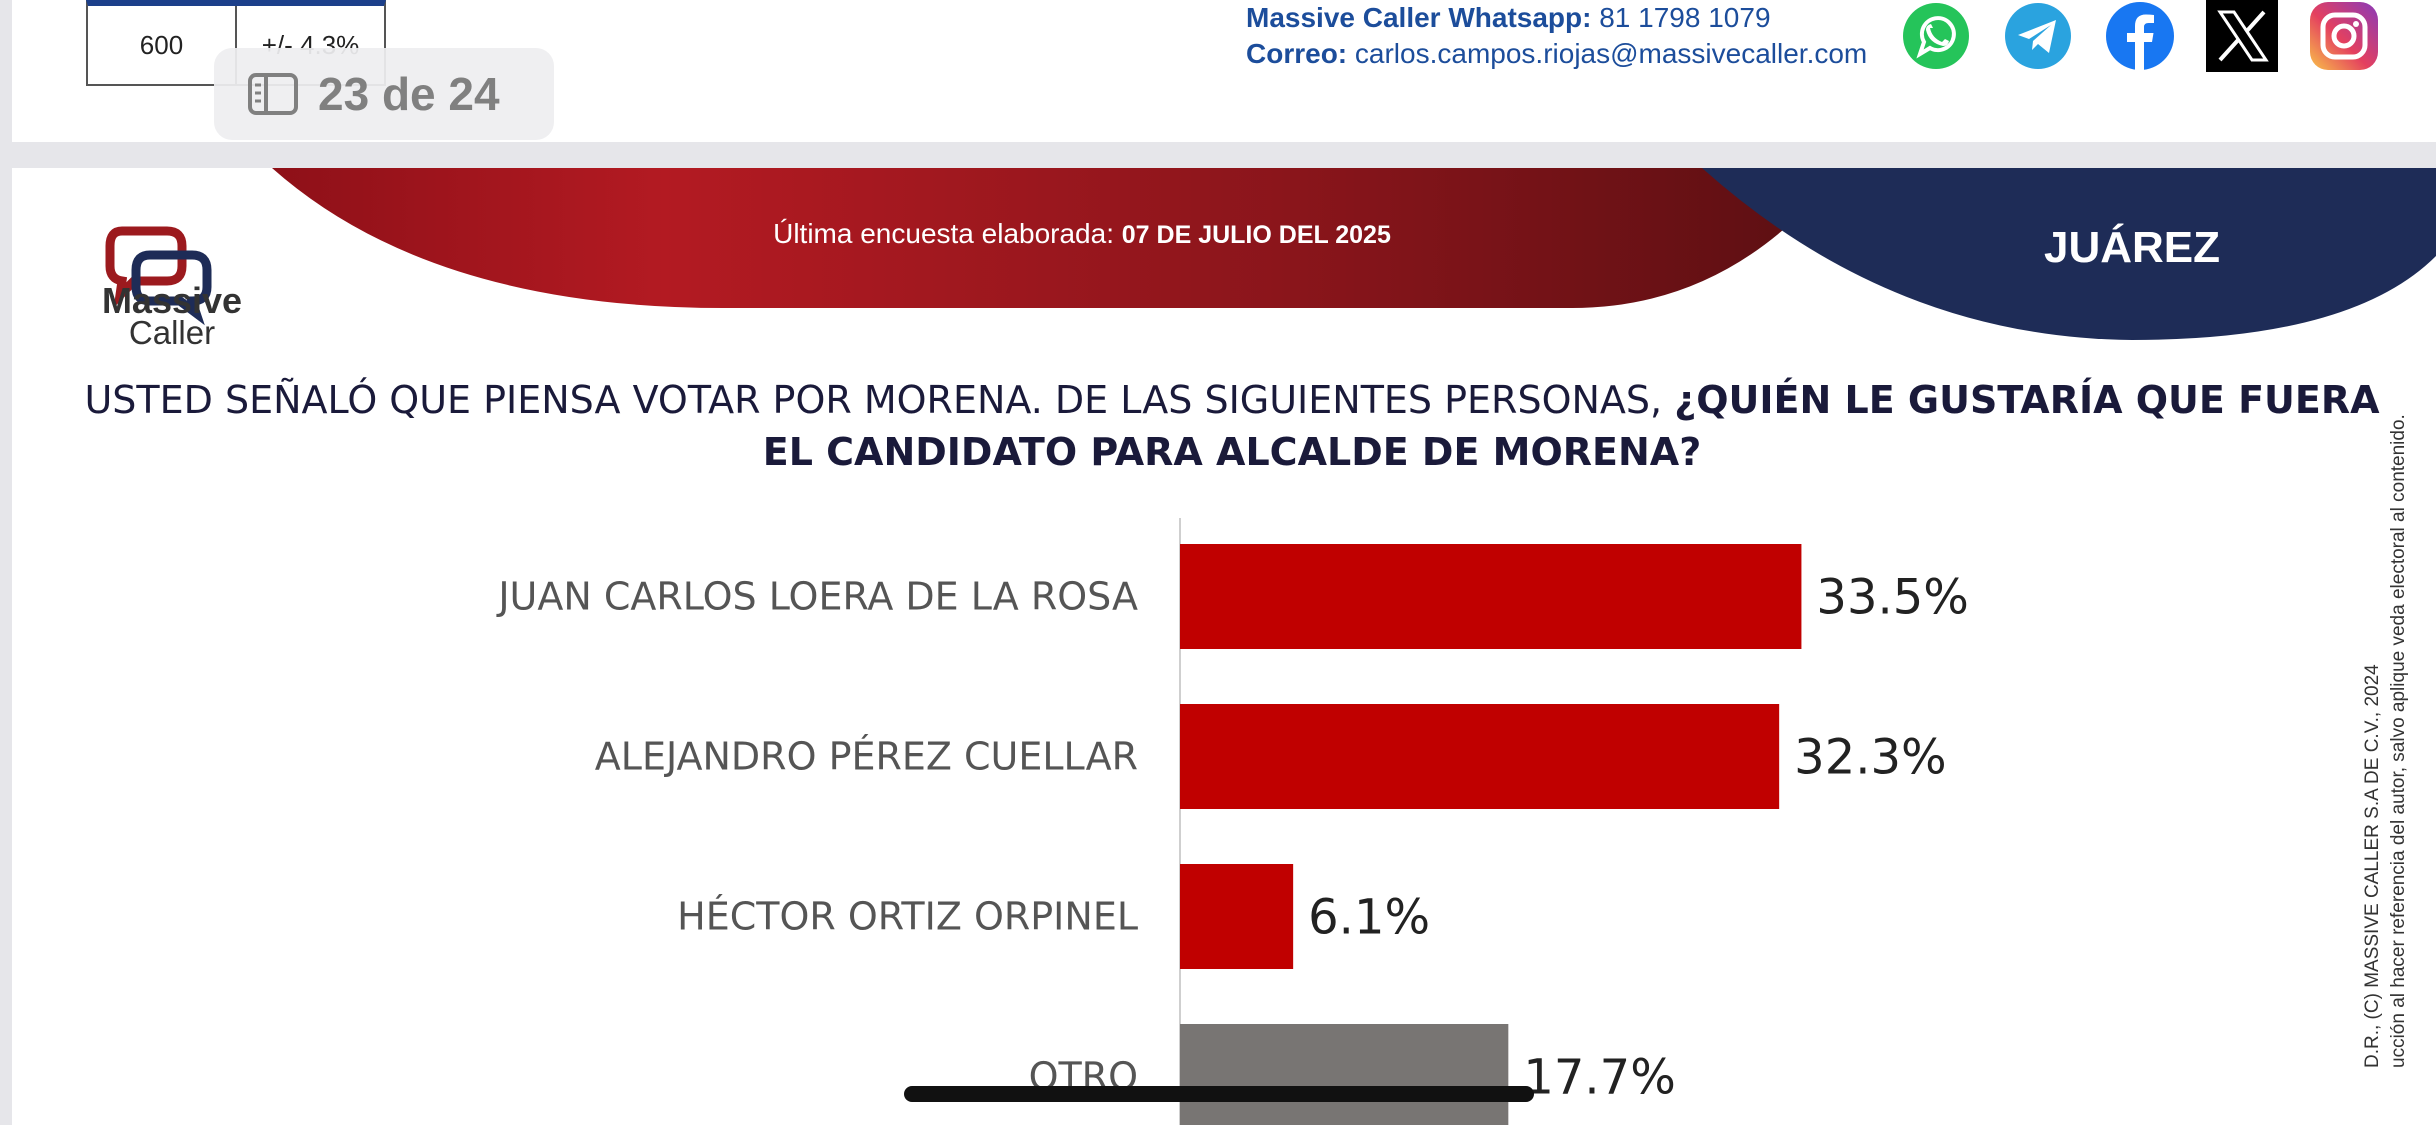 The image size is (2436, 1125). Describe the element at coordinates (817, 597) in the screenshot. I see `category-label-0: JUAN CARLOS LOERA DE LA ROSA` at that location.